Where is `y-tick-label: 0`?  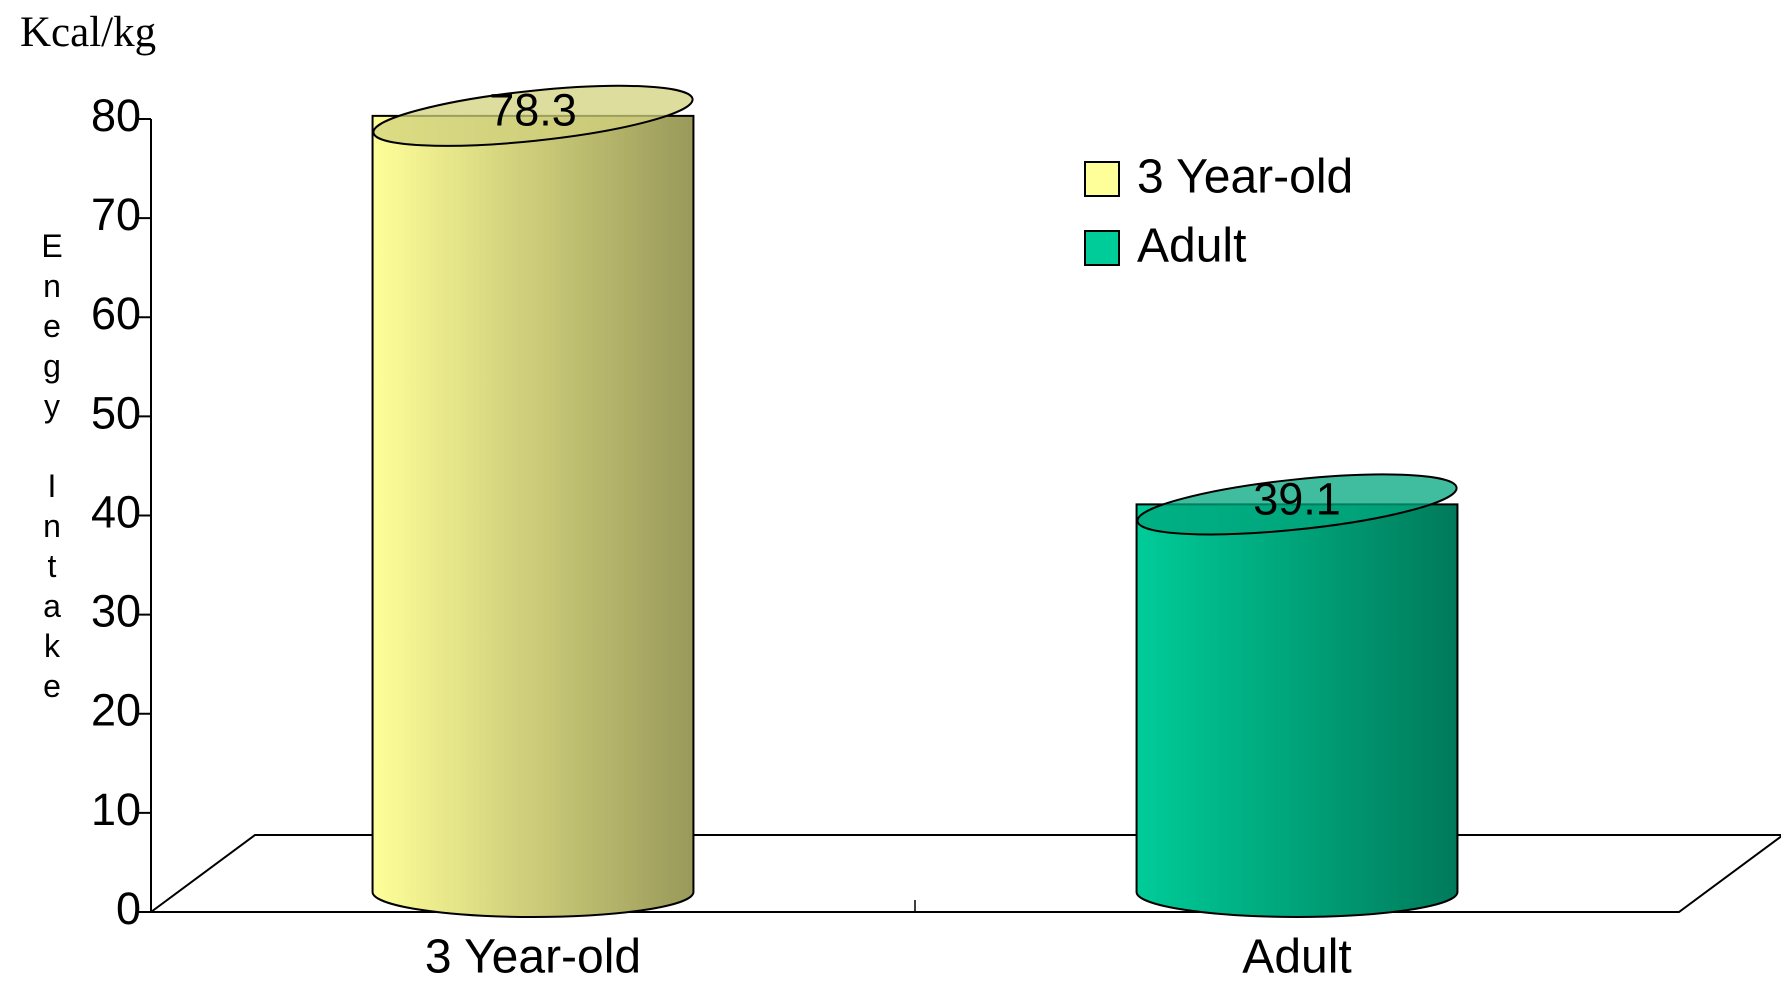 y-tick-label: 0 is located at coordinates (128, 908).